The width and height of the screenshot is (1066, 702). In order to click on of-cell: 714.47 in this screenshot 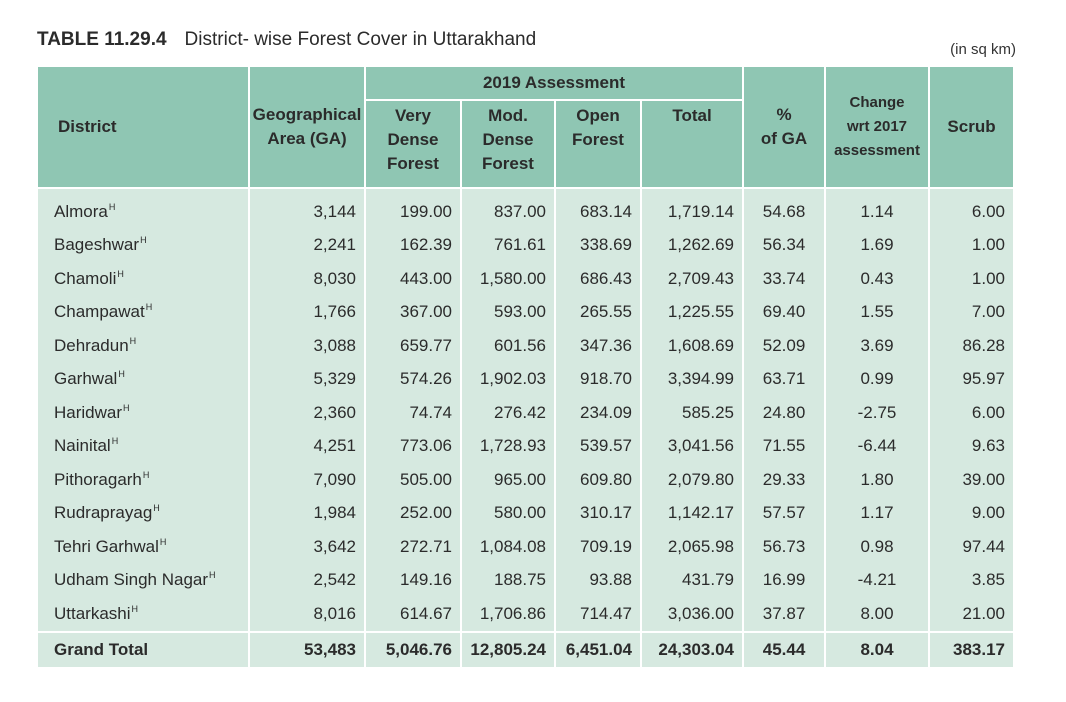, I will do `click(598, 614)`.